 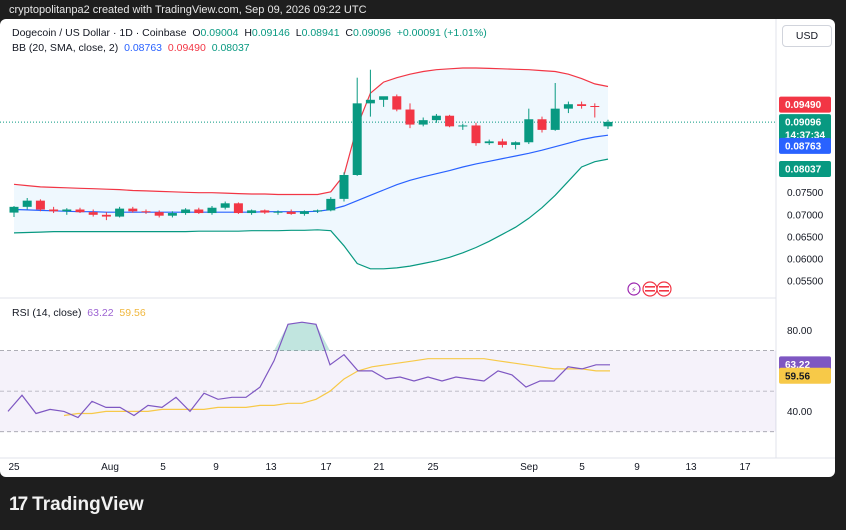 I want to click on close-label: C, so click(x=349, y=33).